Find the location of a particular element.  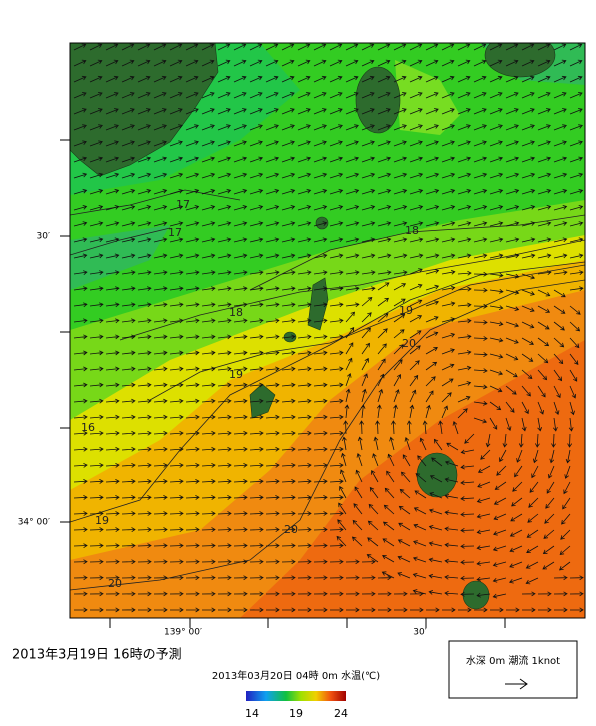

colorbar-tick: 24 is located at coordinates (341, 713).